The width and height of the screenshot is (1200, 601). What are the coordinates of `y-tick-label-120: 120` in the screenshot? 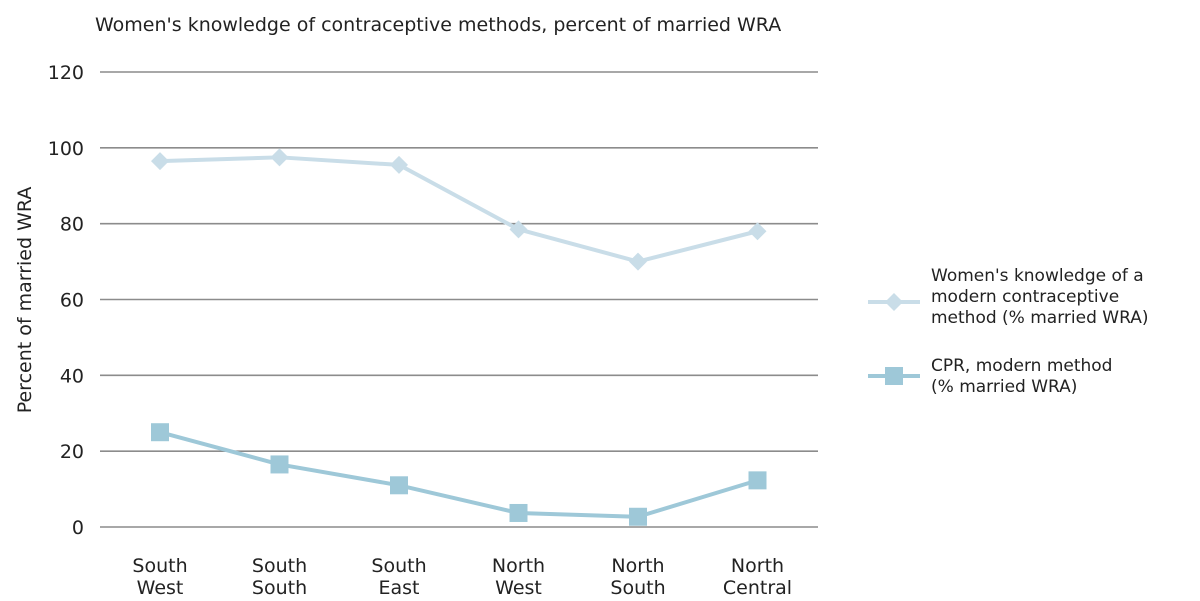 It's located at (66, 73).